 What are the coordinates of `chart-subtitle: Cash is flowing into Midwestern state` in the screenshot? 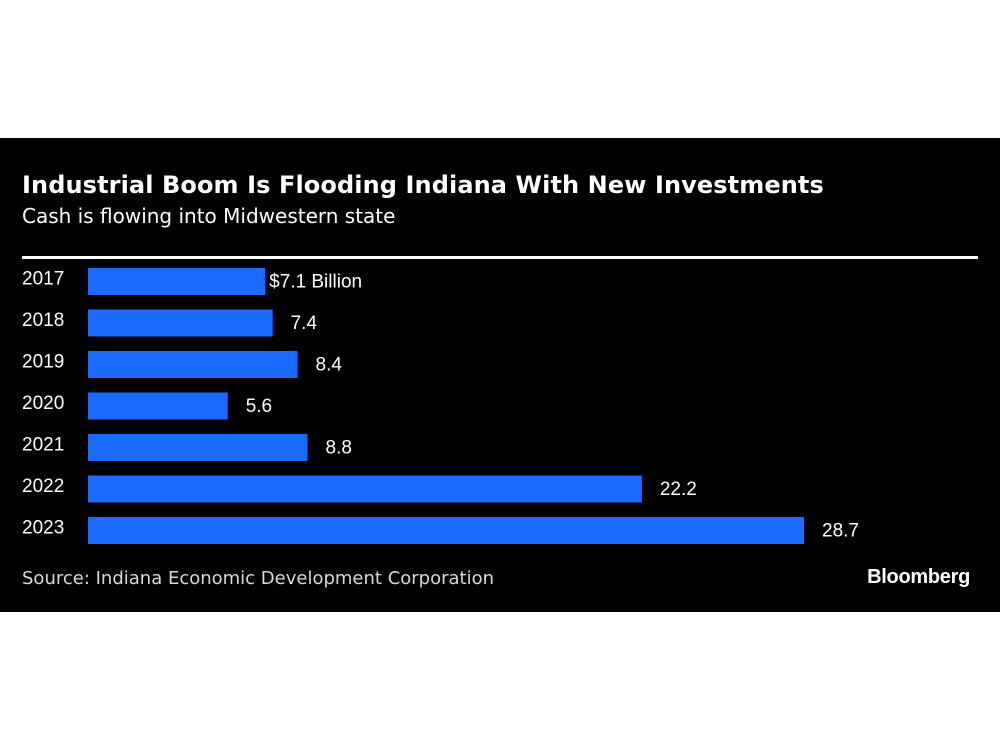 It's located at (209, 216).